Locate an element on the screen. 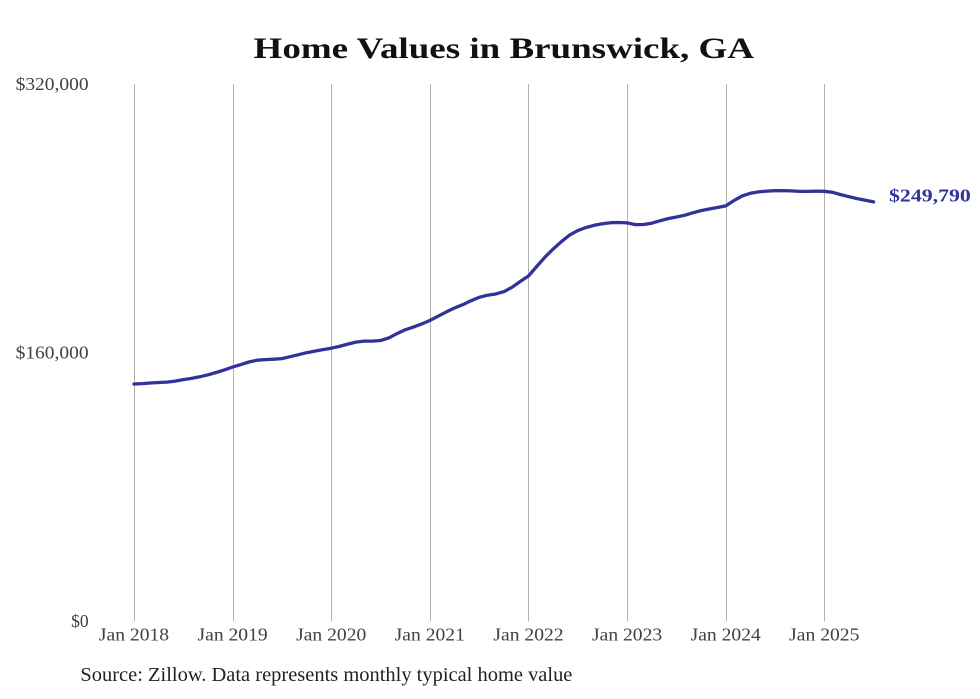 This screenshot has height=699, width=980. svg-text: Jan 2020 is located at coordinates (331, 635).